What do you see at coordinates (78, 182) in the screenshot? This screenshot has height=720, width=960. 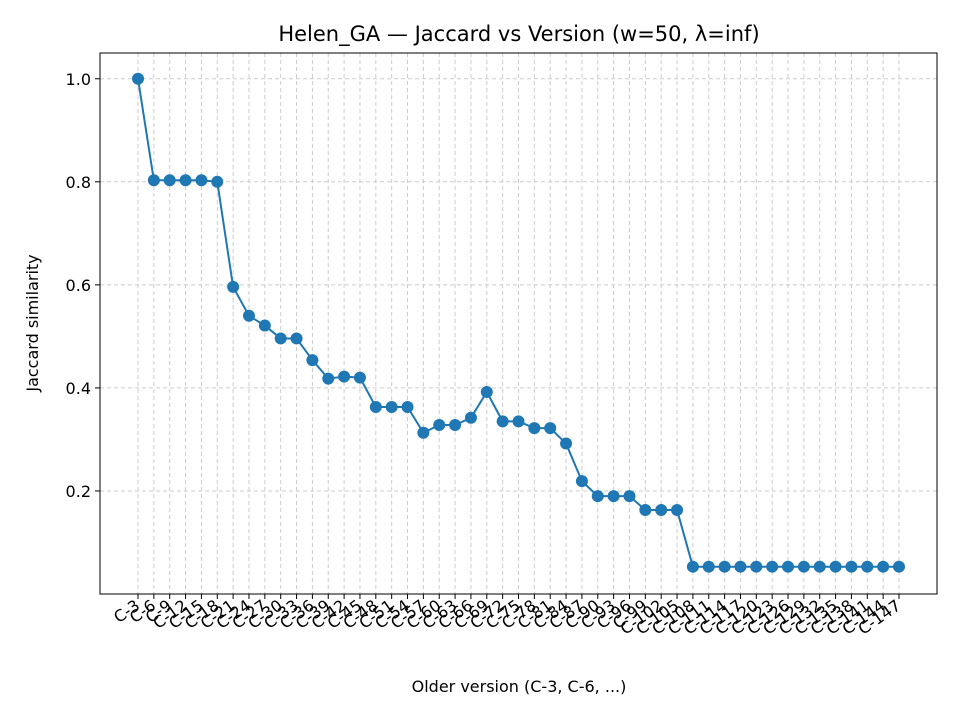 I see `y-tick-label: 0.8` at bounding box center [78, 182].